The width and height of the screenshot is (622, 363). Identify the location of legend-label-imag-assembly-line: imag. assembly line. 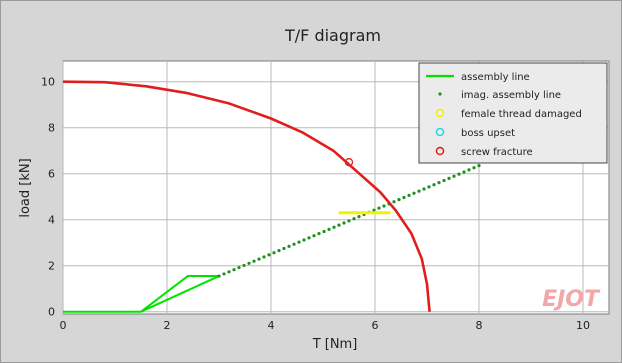
(511, 95).